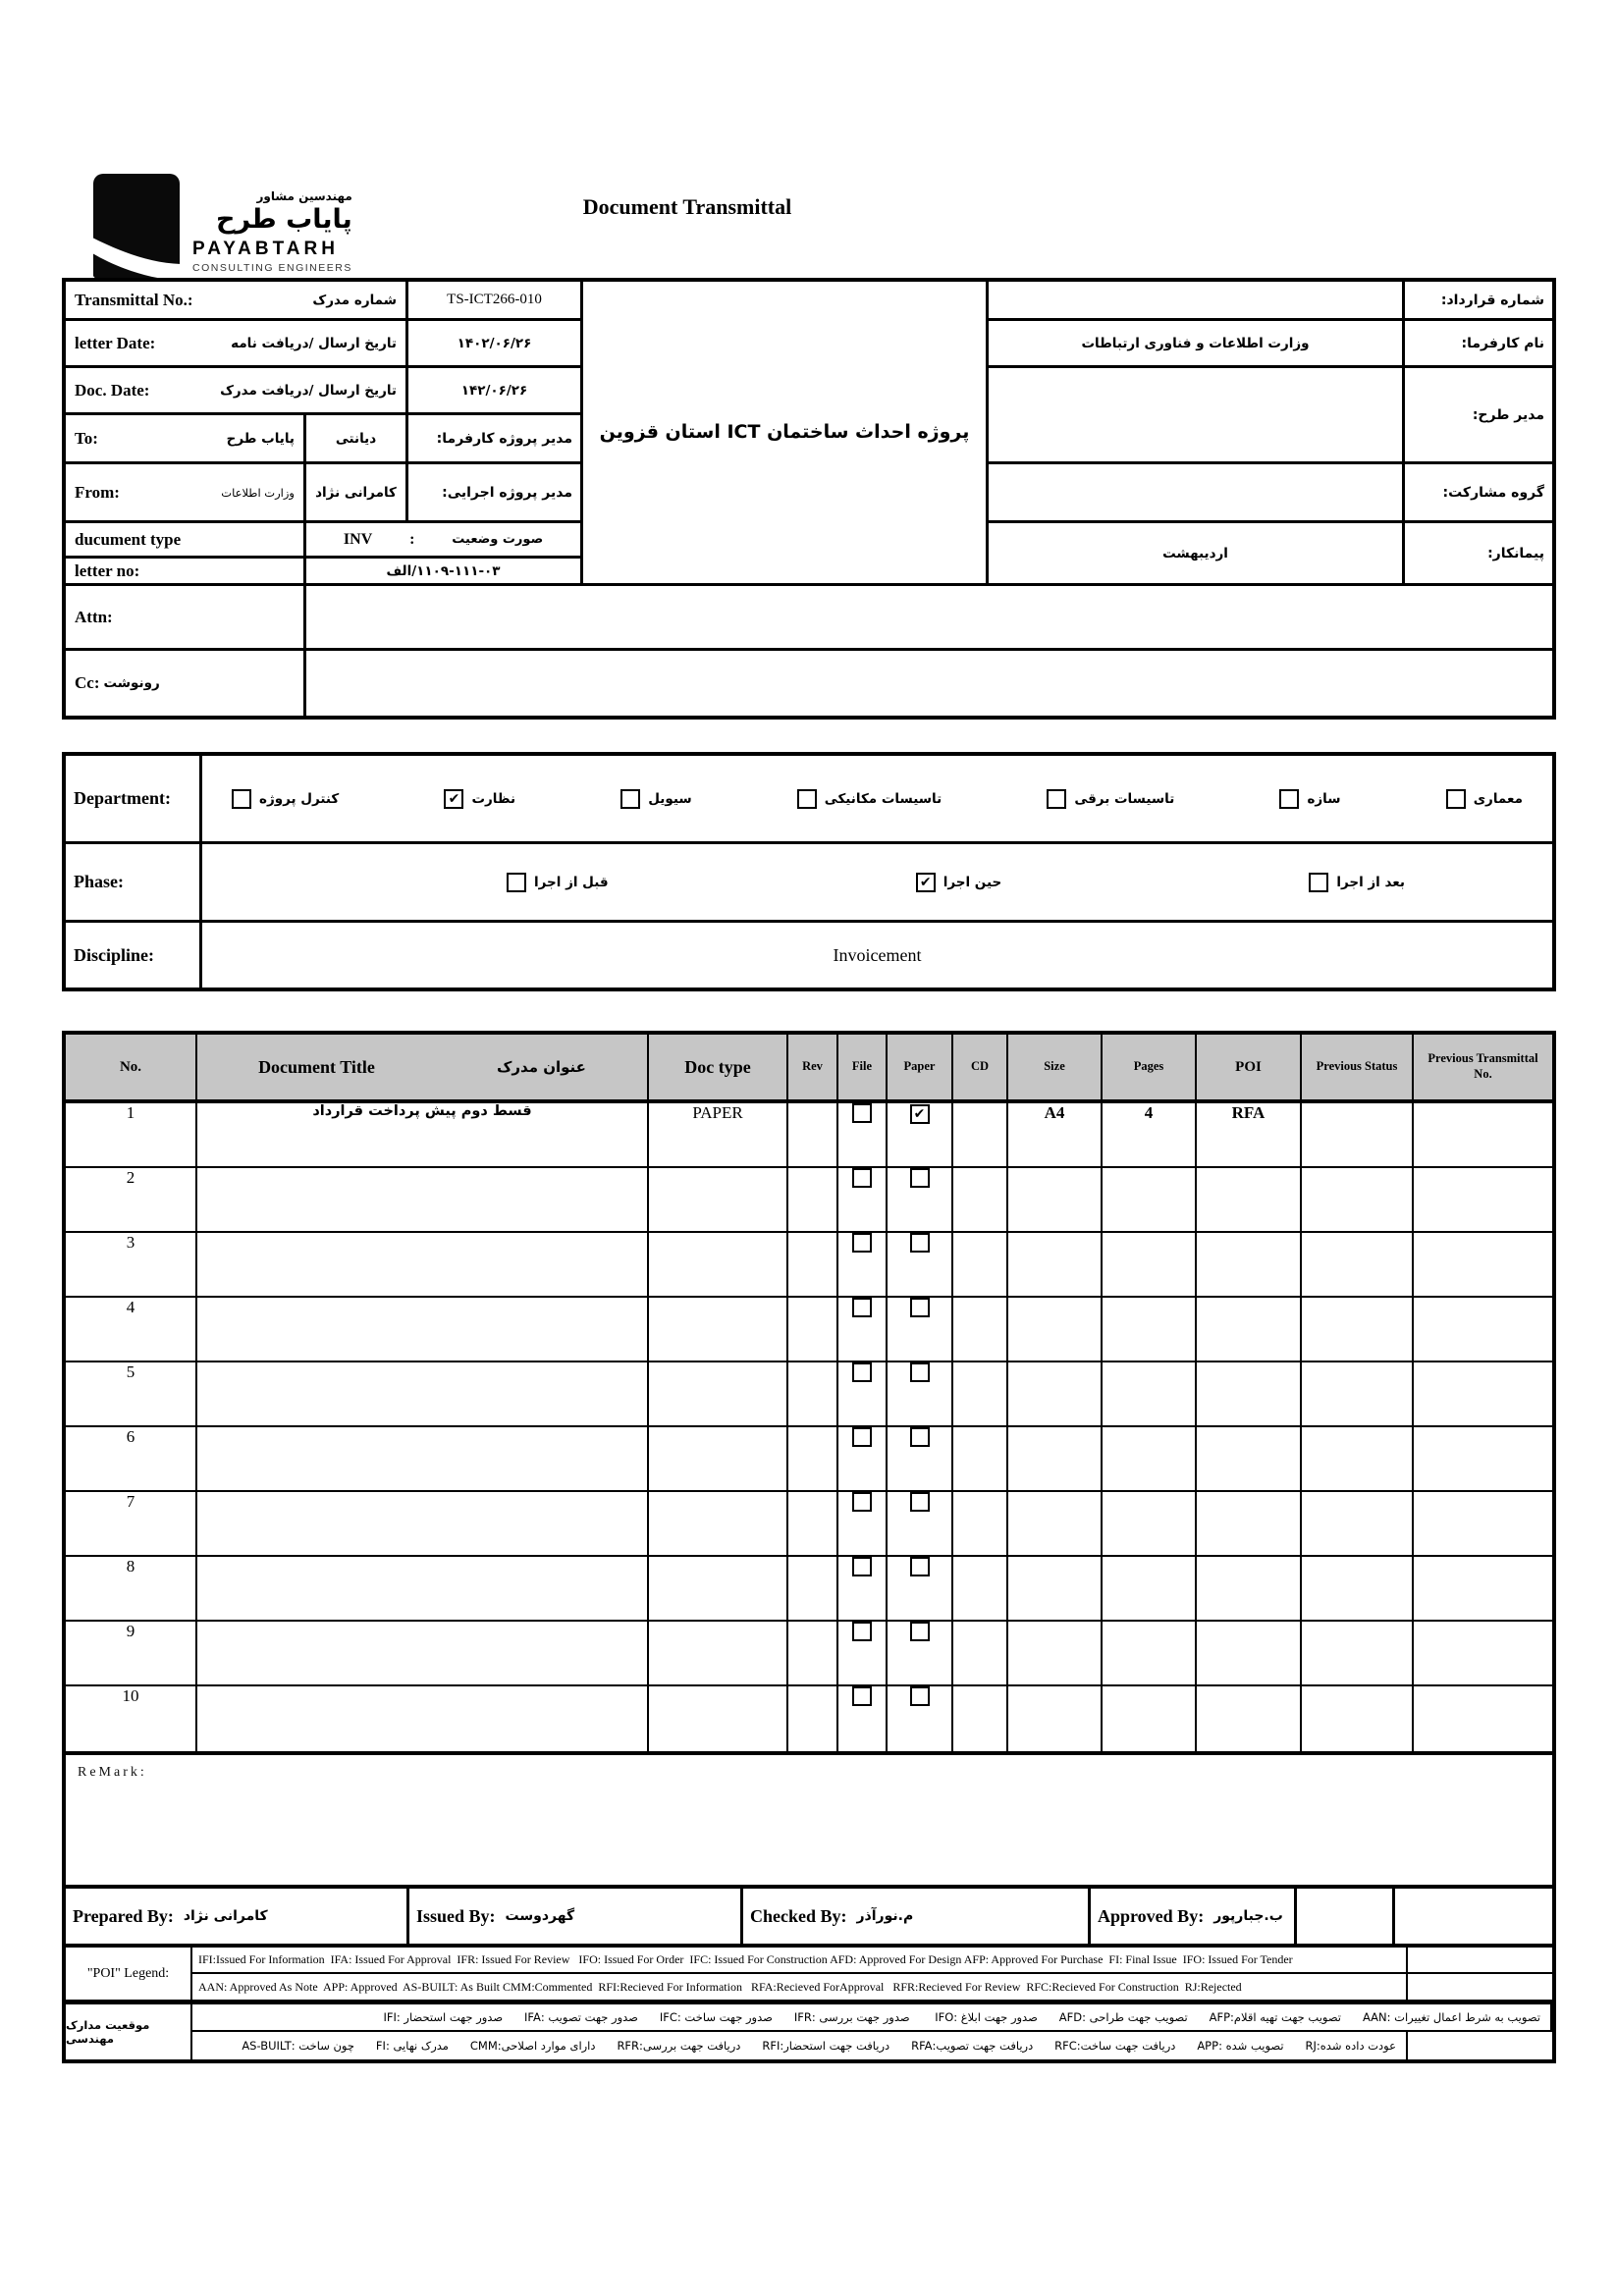  I want to click on doc-row-4-file, so click(863, 1330).